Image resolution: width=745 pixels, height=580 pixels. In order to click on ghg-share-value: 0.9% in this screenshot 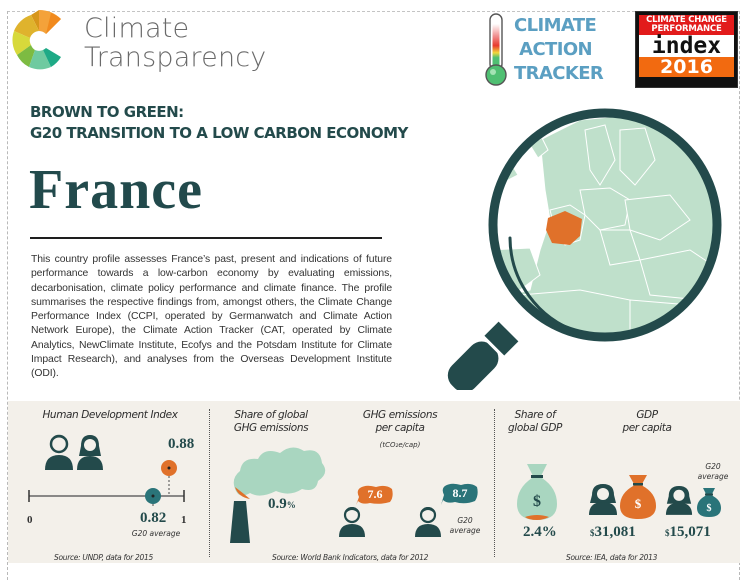, I will do `click(282, 504)`.